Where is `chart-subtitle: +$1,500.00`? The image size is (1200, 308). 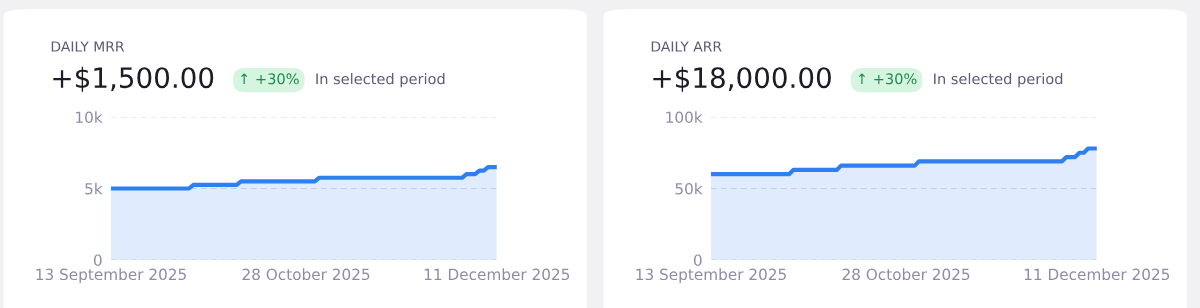
chart-subtitle: +$1,500.00 is located at coordinates (133, 79).